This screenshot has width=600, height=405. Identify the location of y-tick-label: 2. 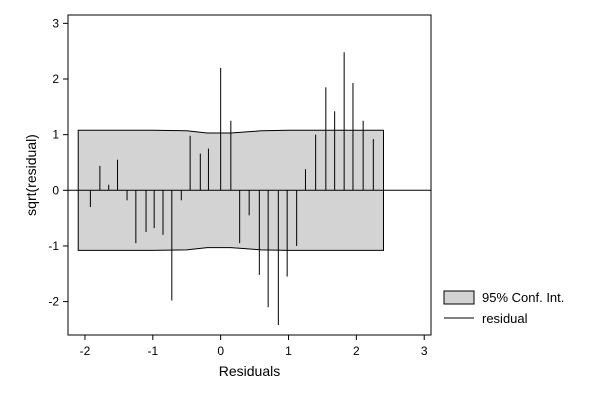
(55, 79).